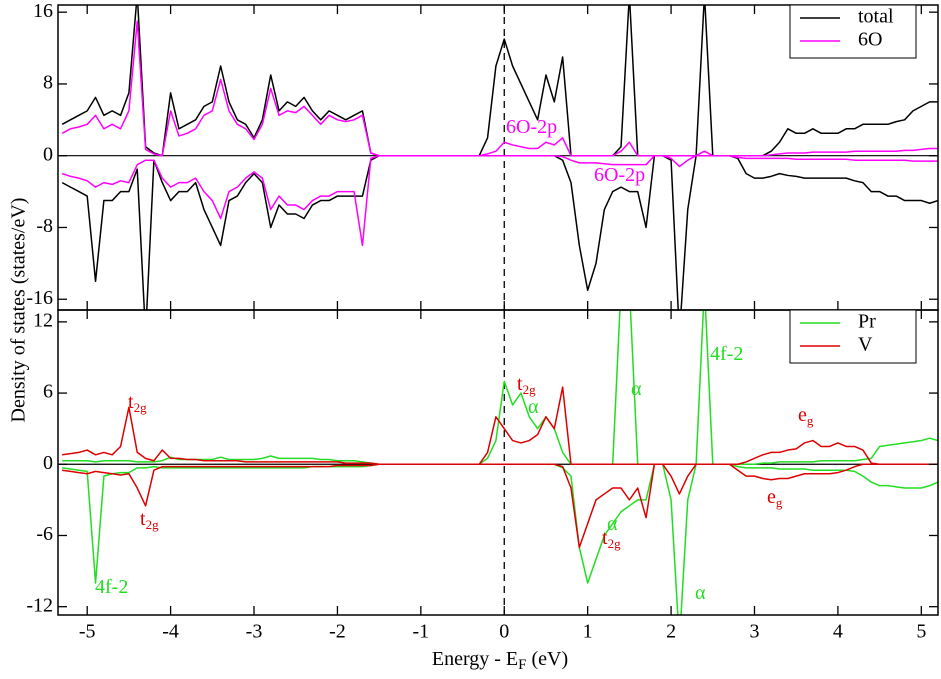 This screenshot has height=679, width=941. I want to click on x-tick-label: 1, so click(588, 632).